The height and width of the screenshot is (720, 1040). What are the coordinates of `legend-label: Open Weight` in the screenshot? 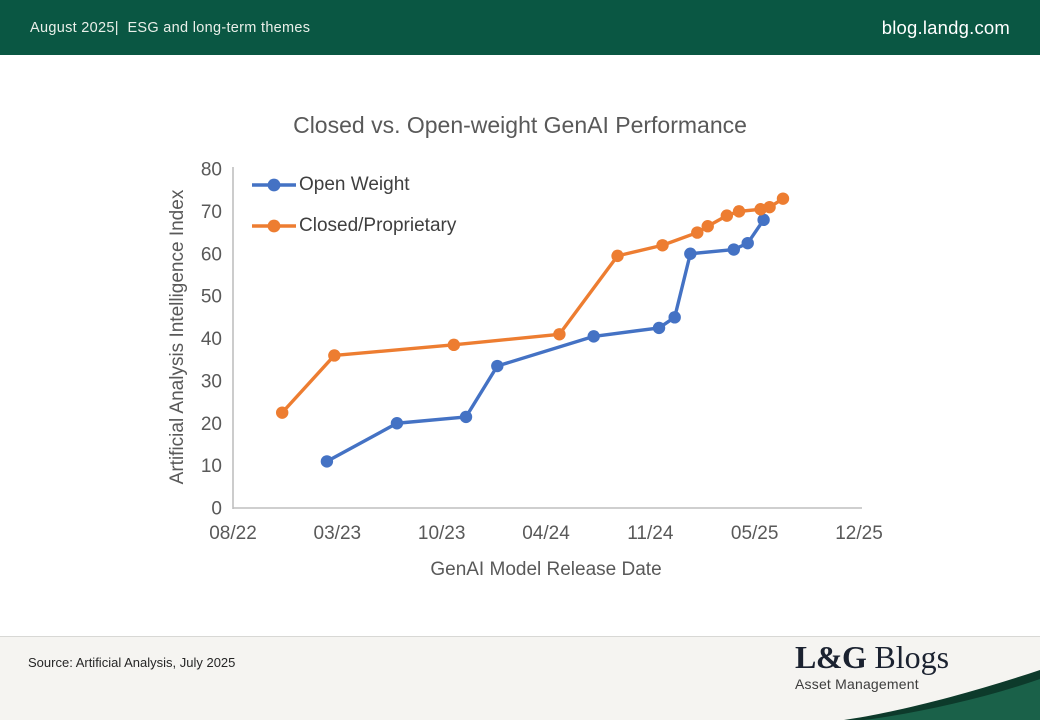 It's located at (354, 184).